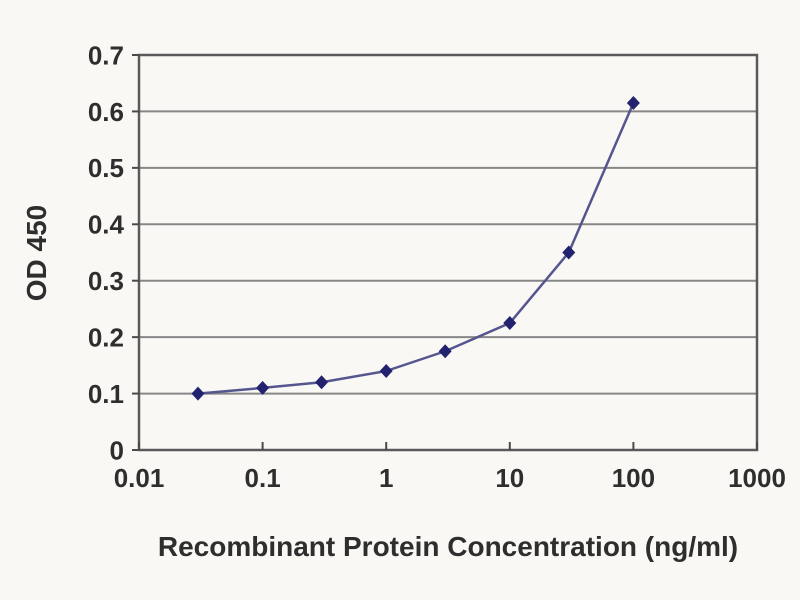  I want to click on y-axis-title: OD 450, so click(36, 253).